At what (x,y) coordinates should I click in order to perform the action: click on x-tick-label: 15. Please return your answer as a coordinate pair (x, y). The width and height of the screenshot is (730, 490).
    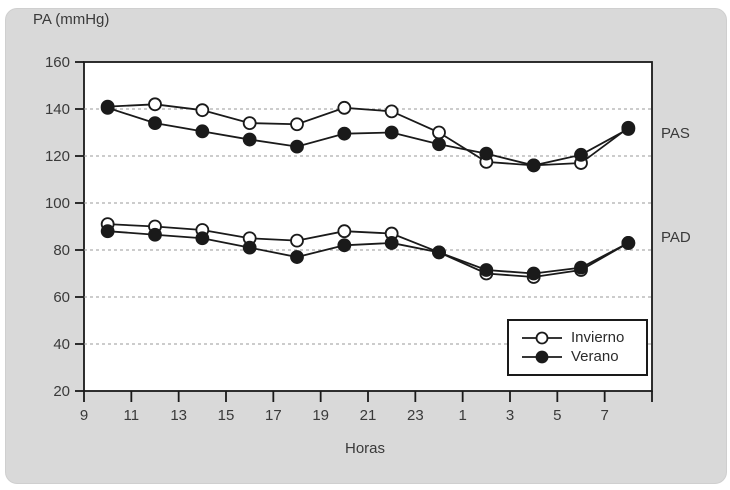
    Looking at the image, I should click on (226, 415).